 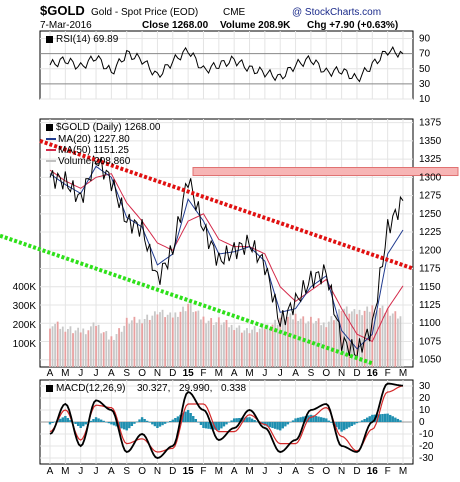 What do you see at coordinates (430, 341) in the screenshot?
I see `price-tick-label: 1075` at bounding box center [430, 341].